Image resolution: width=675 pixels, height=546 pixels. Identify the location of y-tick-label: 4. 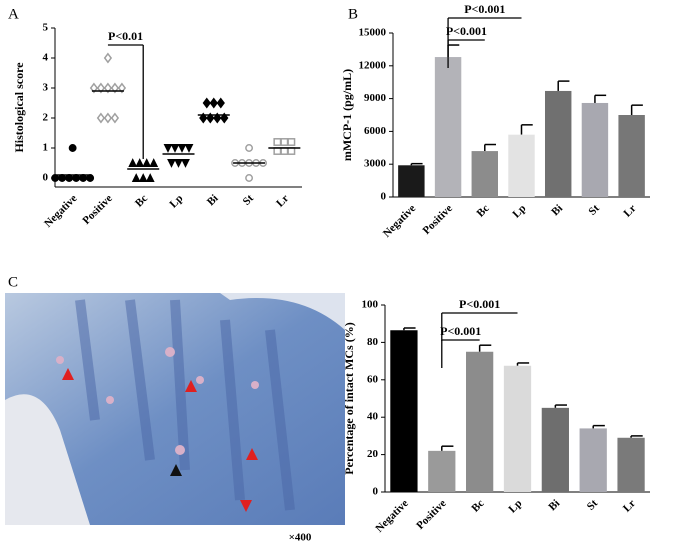
(46, 58).